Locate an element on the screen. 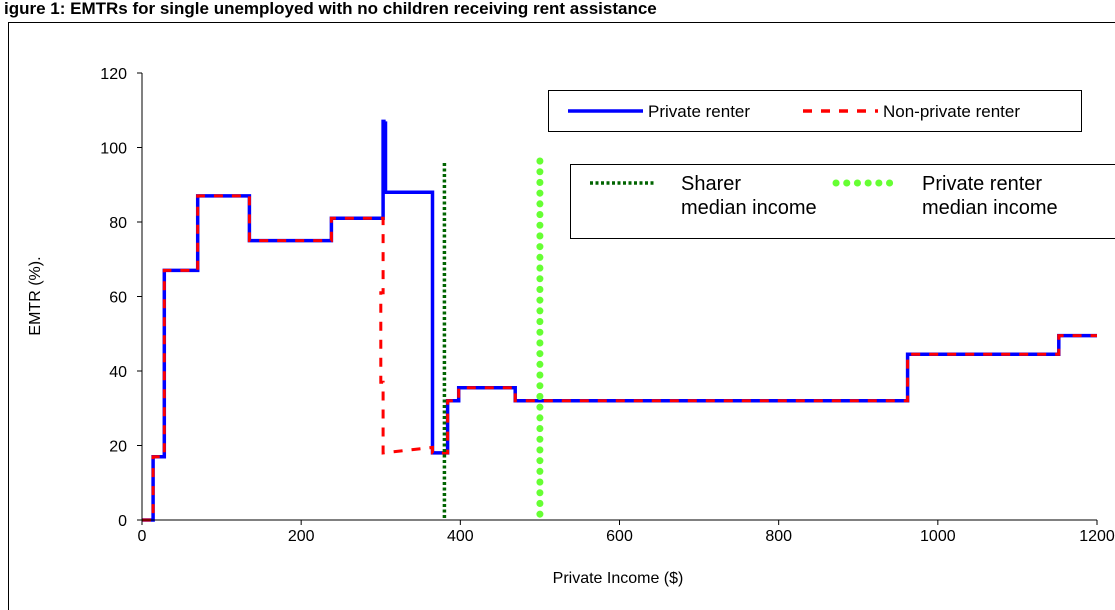  legend-median-box is located at coordinates (842, 201).